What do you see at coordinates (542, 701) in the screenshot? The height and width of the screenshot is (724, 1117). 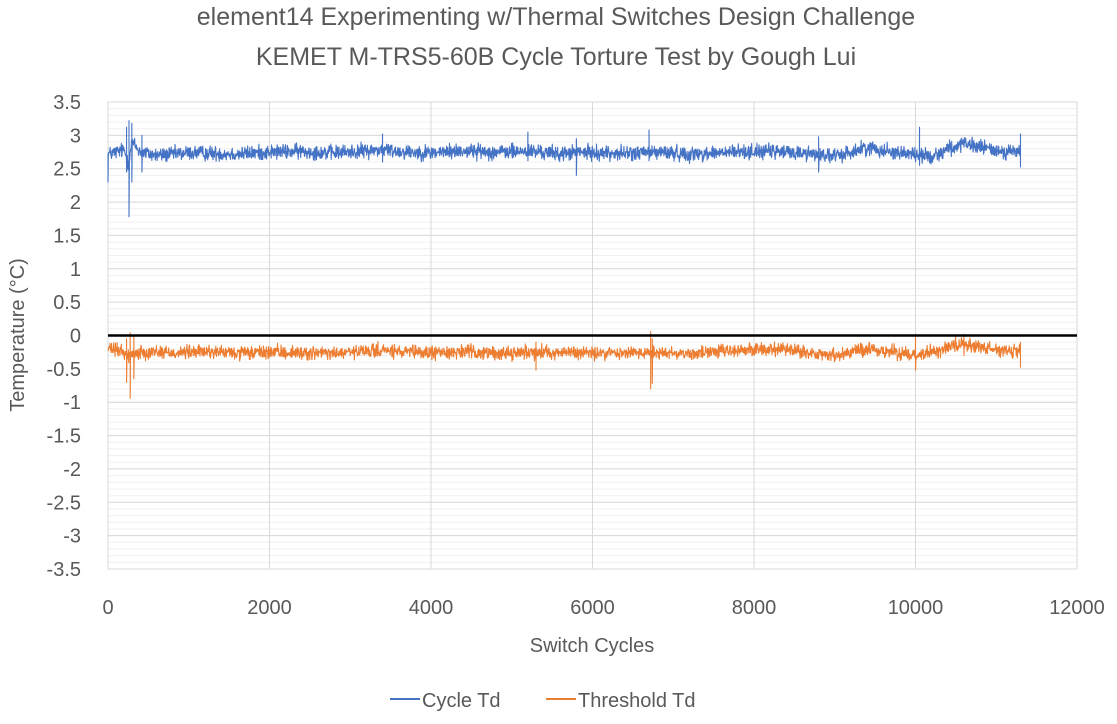 I see `legend: Cycle Td Threshold Td` at bounding box center [542, 701].